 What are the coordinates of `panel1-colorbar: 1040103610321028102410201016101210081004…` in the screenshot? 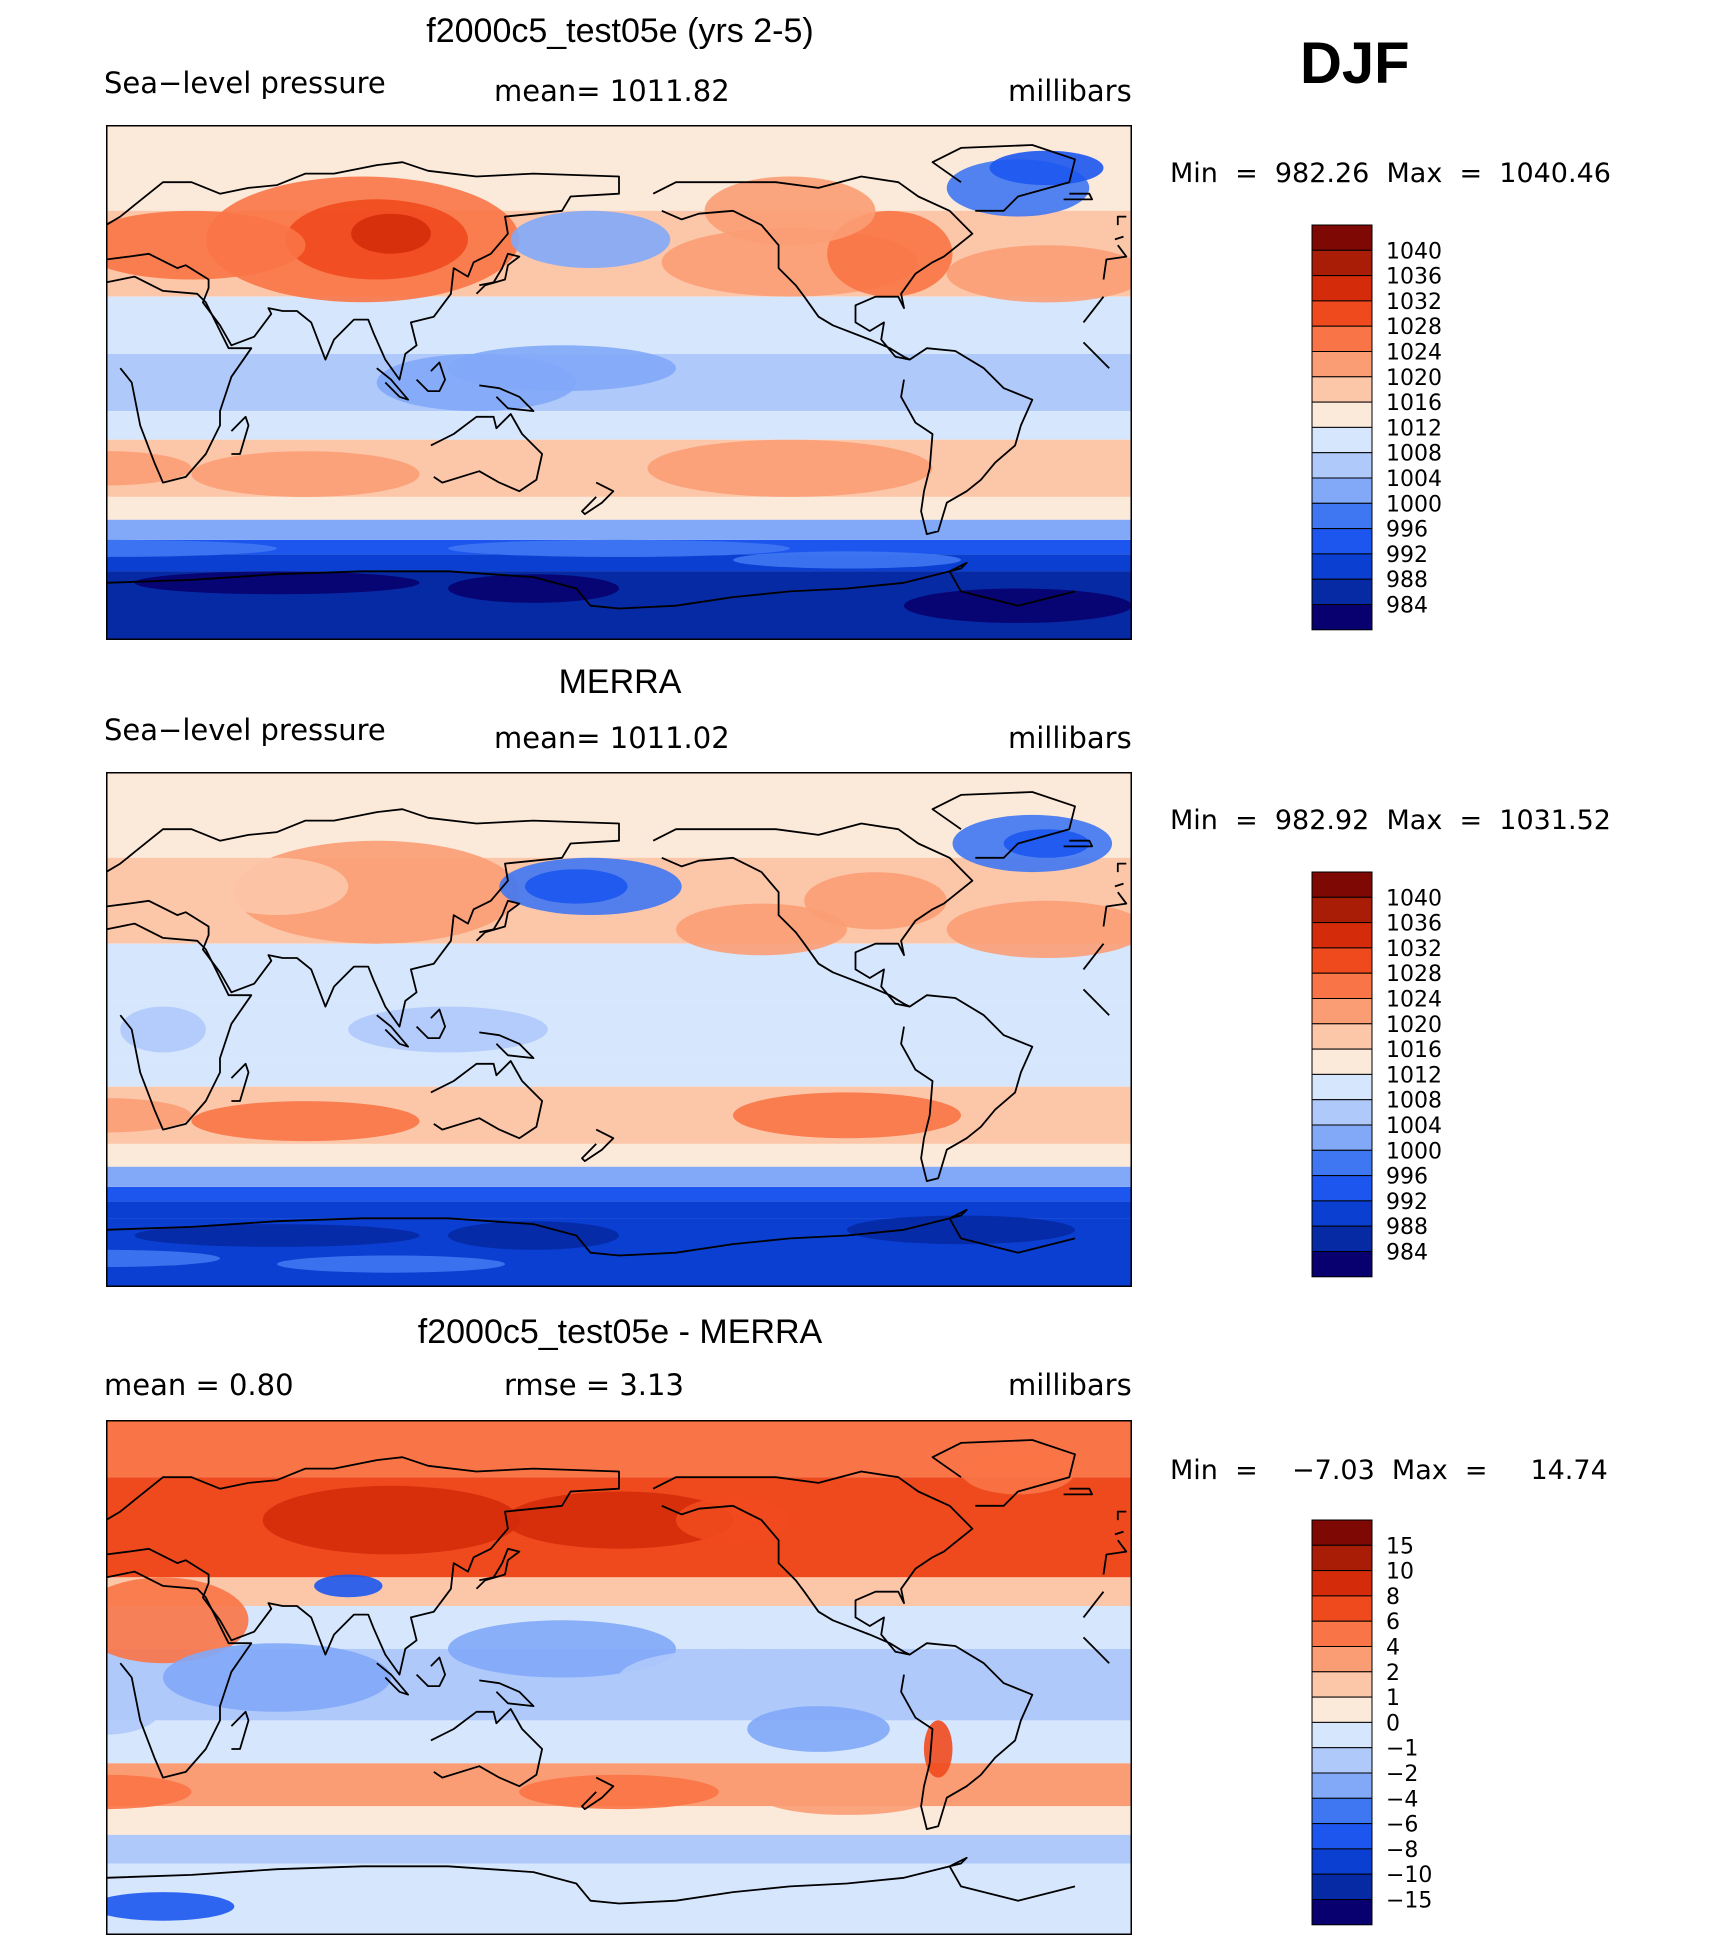 It's located at (1376, 427).